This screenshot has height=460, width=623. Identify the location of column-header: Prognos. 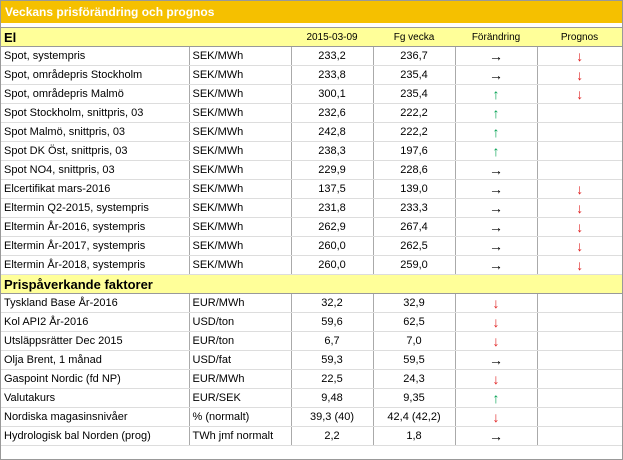
(580, 37).